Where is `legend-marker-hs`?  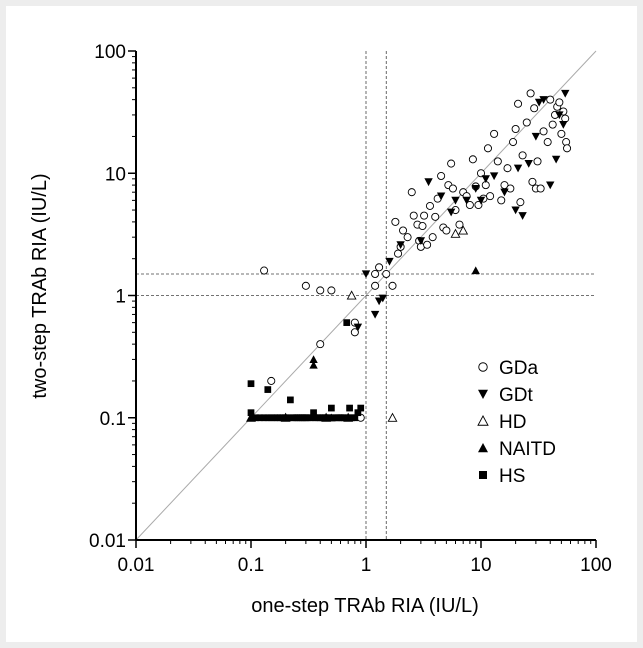
legend-marker-hs is located at coordinates (483, 475).